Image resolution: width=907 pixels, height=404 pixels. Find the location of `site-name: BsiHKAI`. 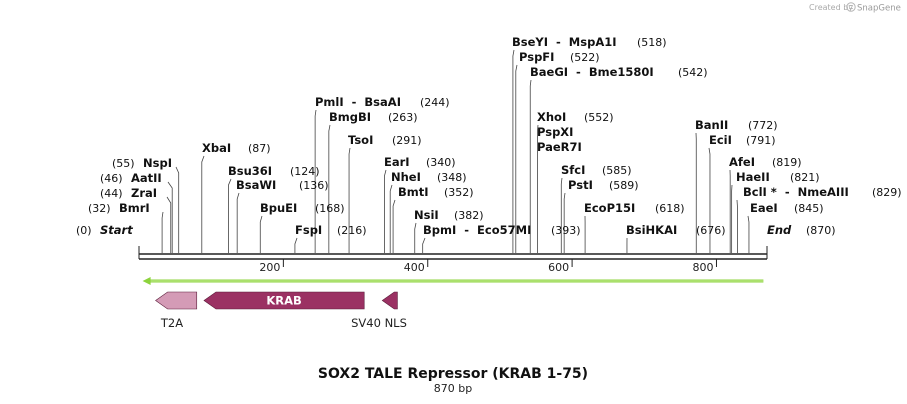

site-name: BsiHKAI is located at coordinates (651, 230).